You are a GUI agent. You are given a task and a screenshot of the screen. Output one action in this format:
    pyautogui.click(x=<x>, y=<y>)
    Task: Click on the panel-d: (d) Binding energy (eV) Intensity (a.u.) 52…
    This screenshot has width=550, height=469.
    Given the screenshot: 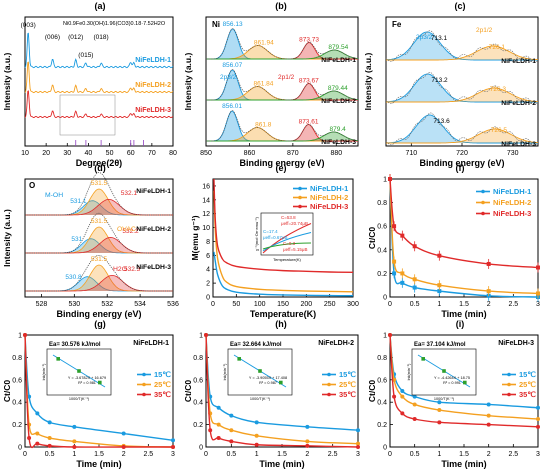 What is the action you would take?
    pyautogui.click(x=90, y=241)
    